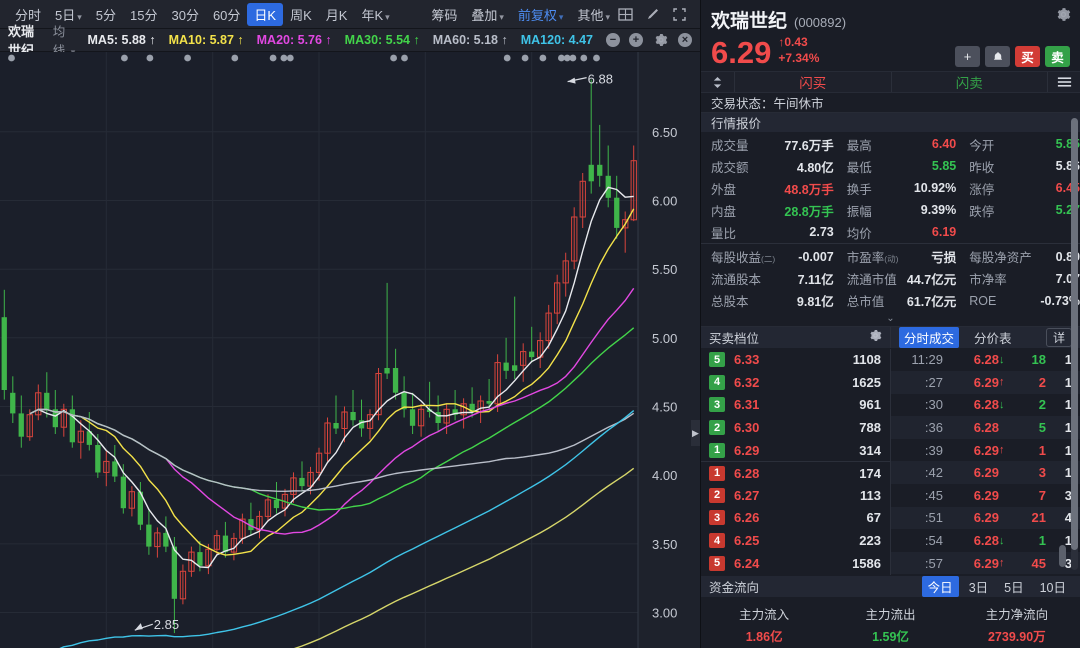  I want to click on level-price: 6.30, so click(747, 428).